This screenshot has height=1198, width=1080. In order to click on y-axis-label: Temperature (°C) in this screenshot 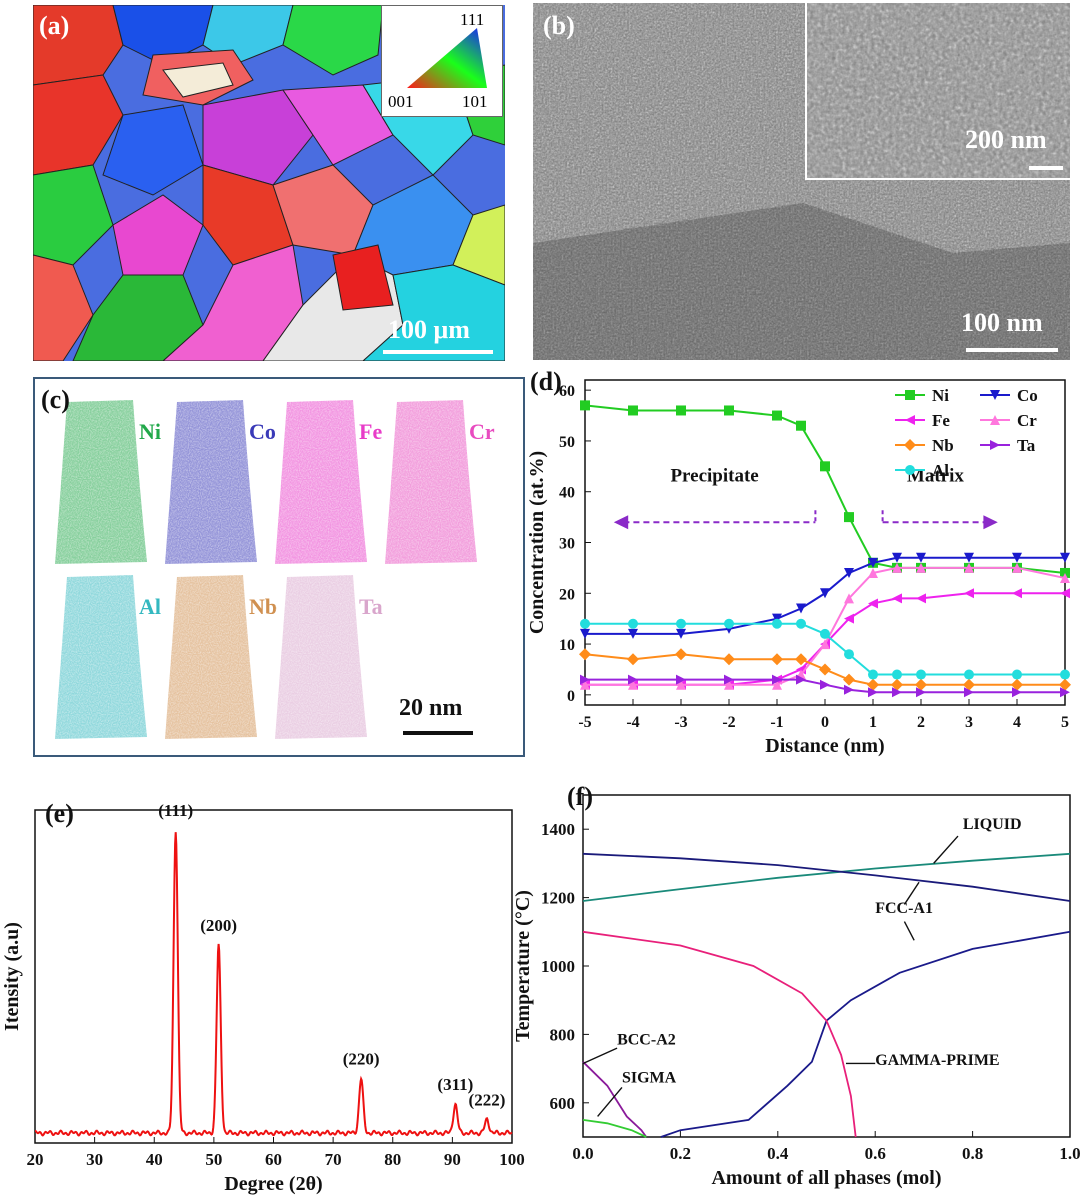, I will do `click(524, 966)`.